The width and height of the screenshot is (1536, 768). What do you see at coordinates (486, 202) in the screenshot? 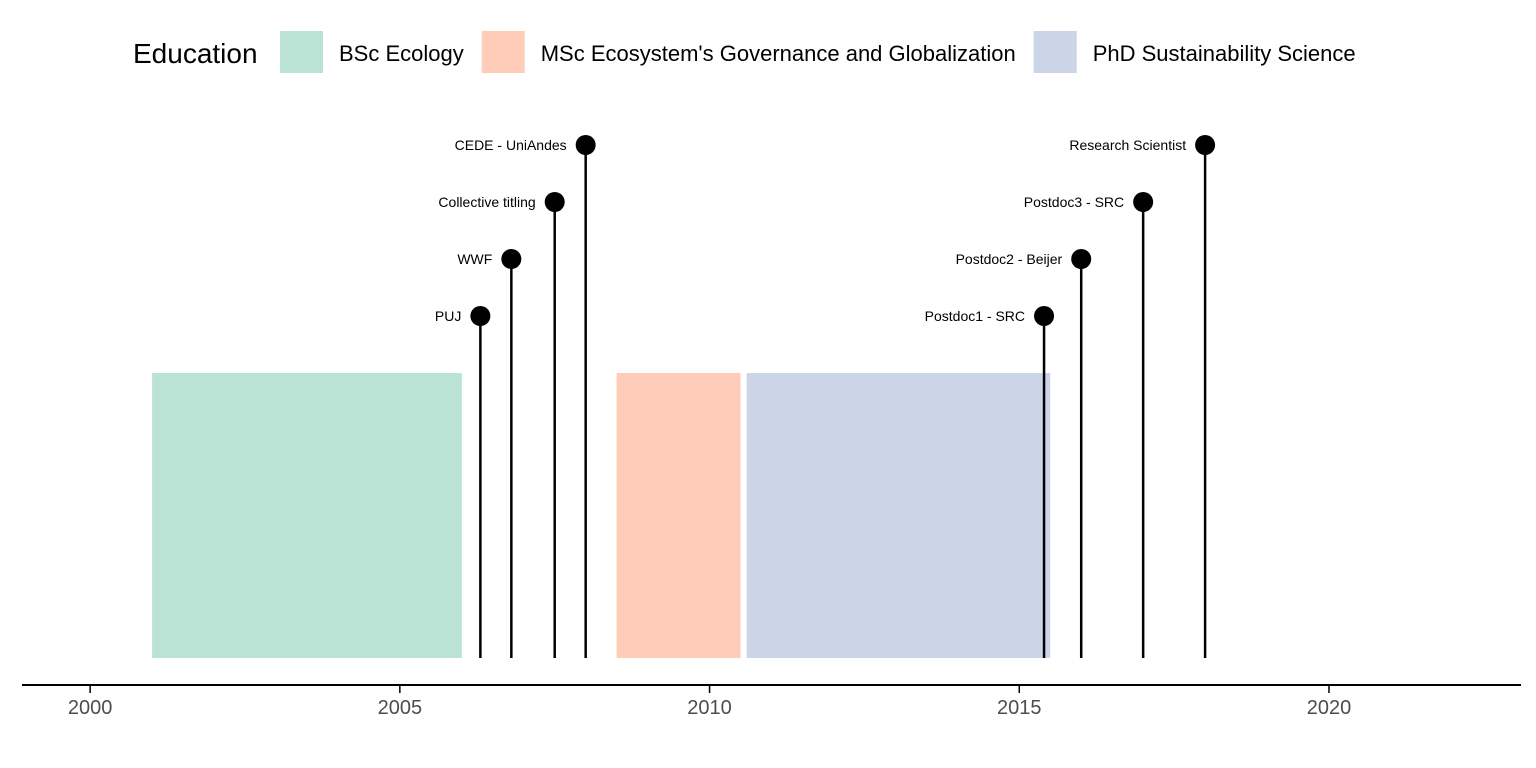
I see `event-label-2: Collective titling` at bounding box center [486, 202].